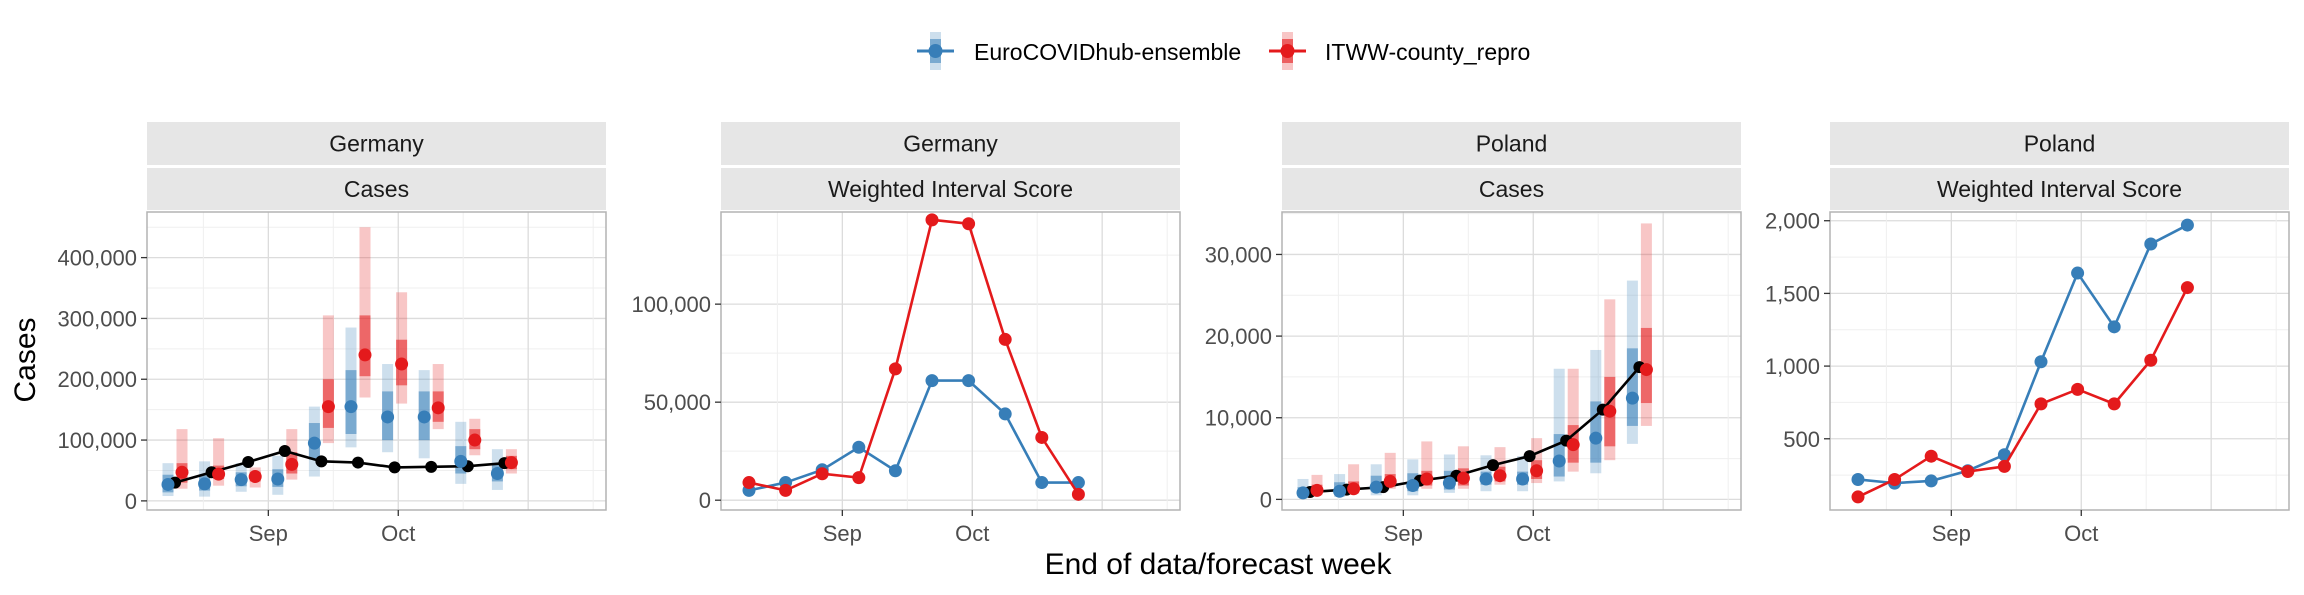 The image size is (2304, 595). What do you see at coordinates (677, 402) in the screenshot?
I see `y-tick-label: 50,000` at bounding box center [677, 402].